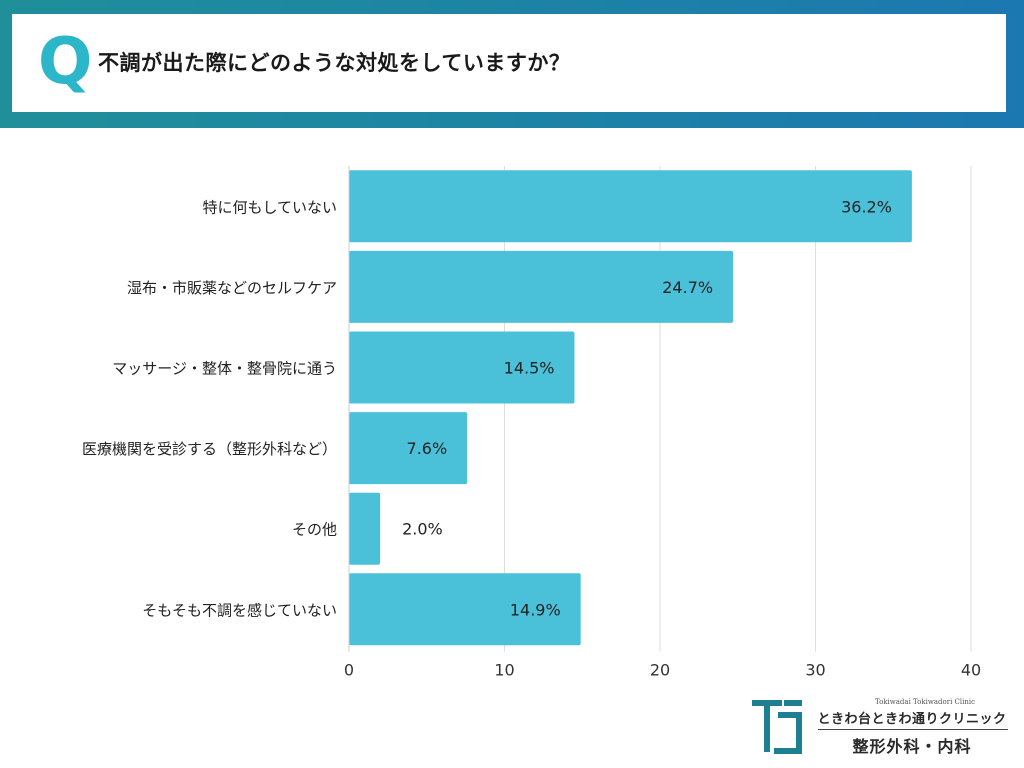 Image resolution: width=1024 pixels, height=768 pixels. I want to click on category-label: 湿布・市販薬などのセルフケア, so click(232, 288).